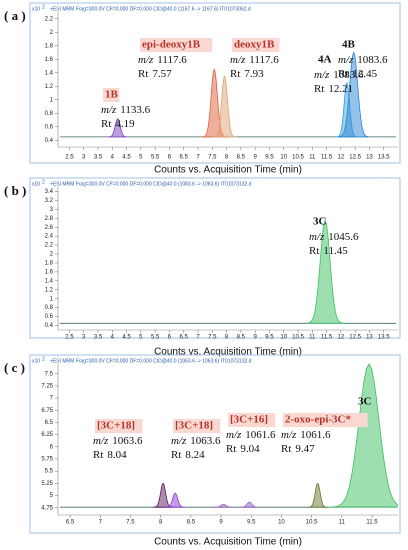 The width and height of the screenshot is (408, 550). What do you see at coordinates (49, 201) in the screenshot?
I see `y-tick-label: 3.2` at bounding box center [49, 201].